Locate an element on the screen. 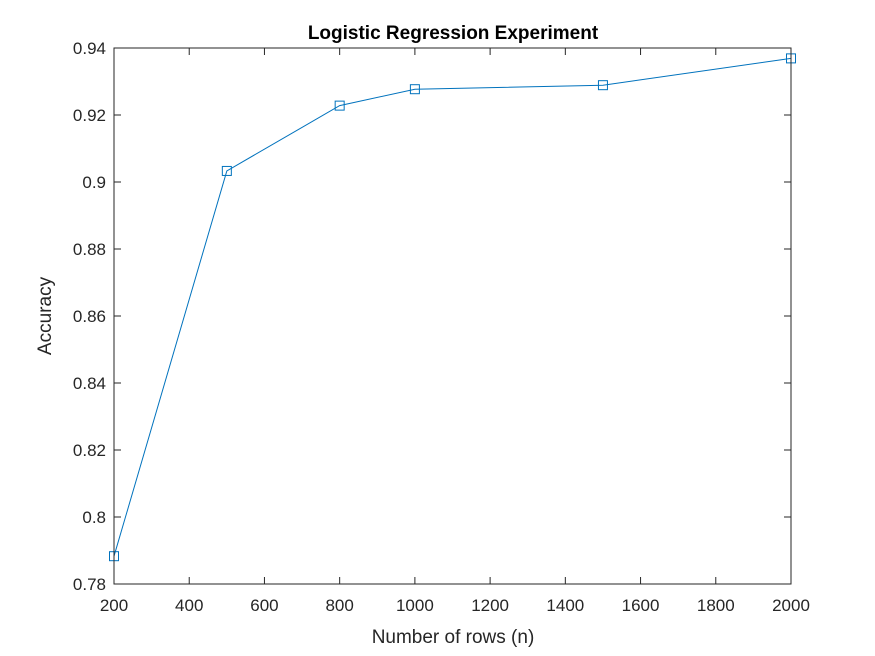 The width and height of the screenshot is (875, 656). y-tick-label: 0.82 is located at coordinates (89, 450).